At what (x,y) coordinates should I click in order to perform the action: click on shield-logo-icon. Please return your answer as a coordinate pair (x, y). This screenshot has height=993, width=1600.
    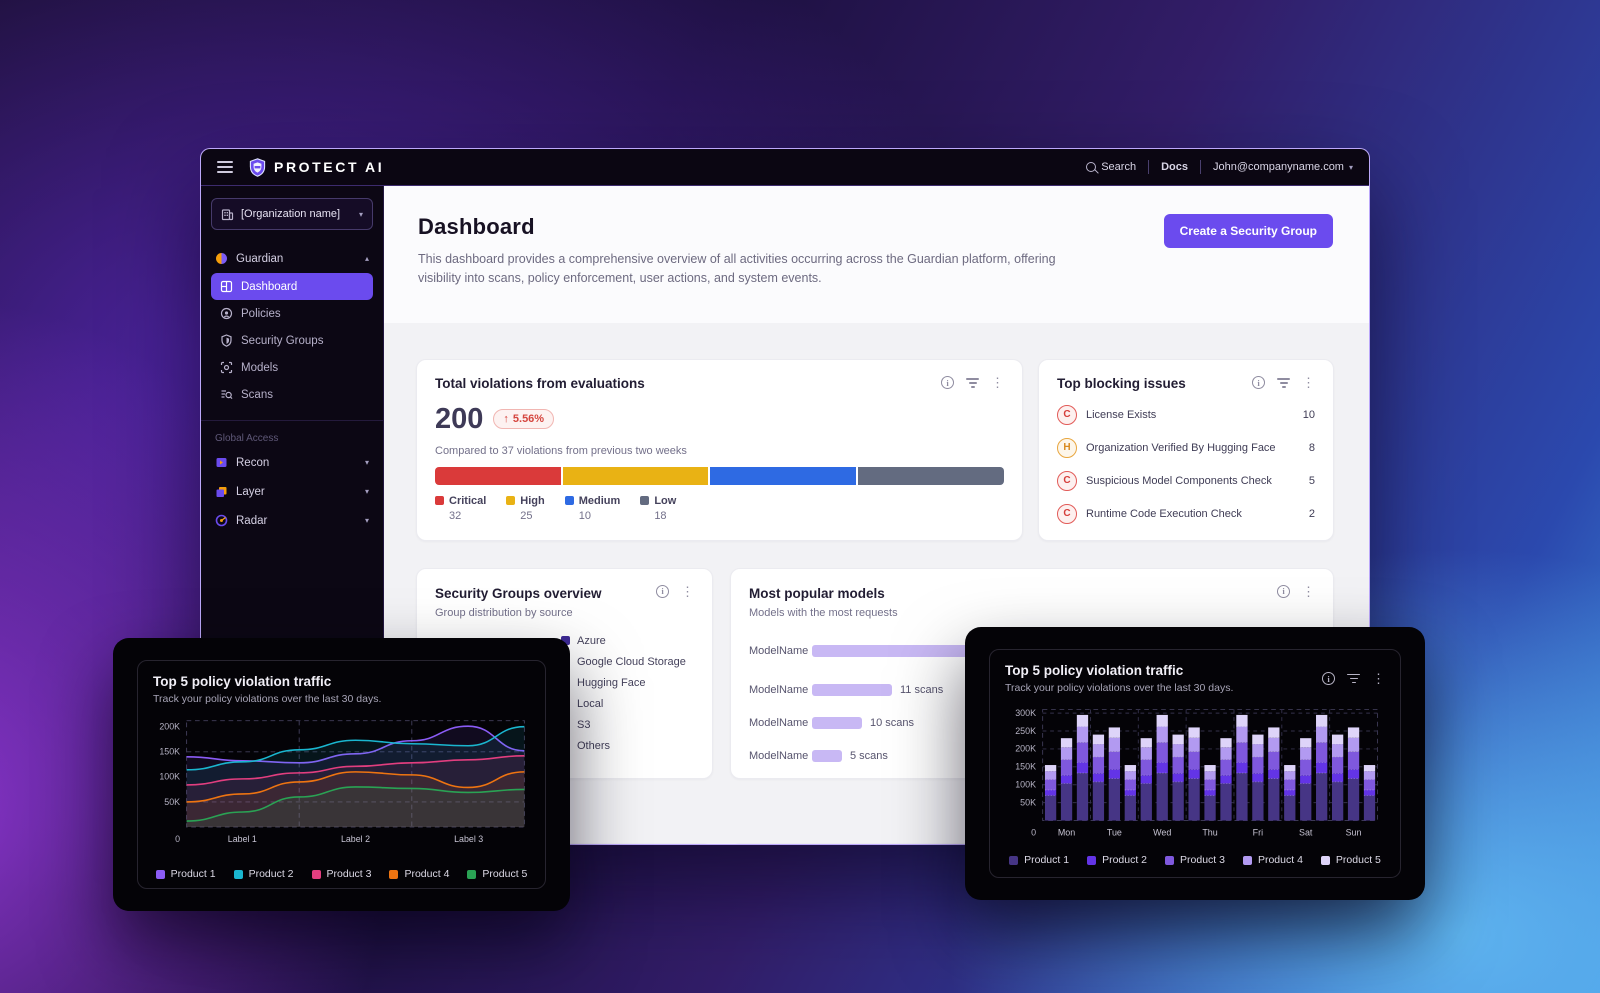
    Looking at the image, I should click on (257, 167).